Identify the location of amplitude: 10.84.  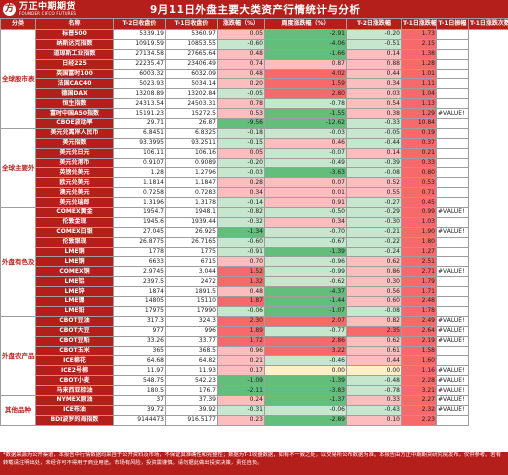
(419, 123).